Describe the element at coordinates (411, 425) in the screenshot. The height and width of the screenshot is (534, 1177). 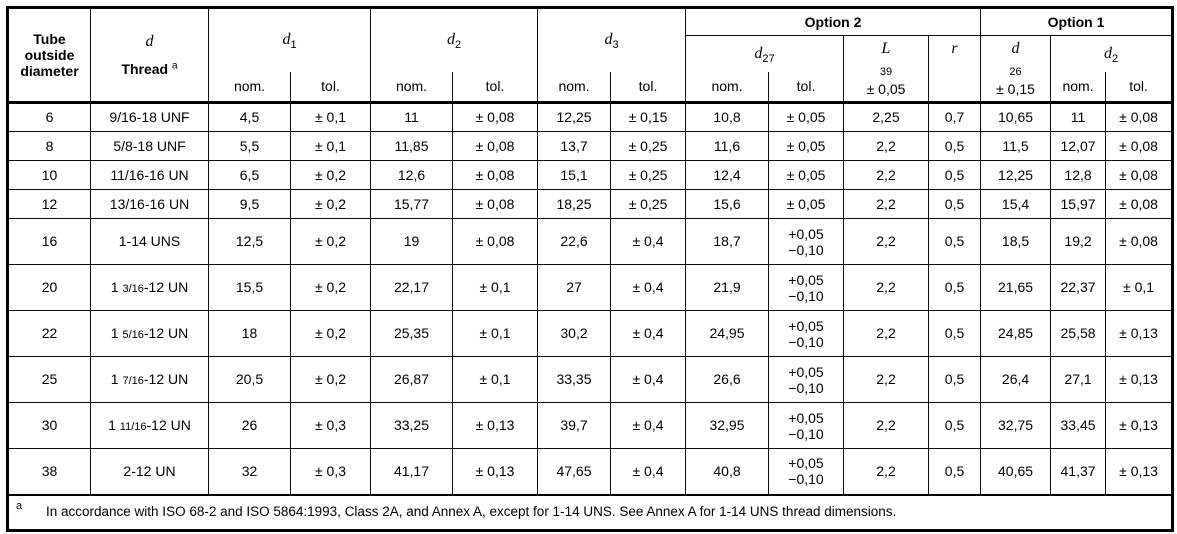
I see `cell-d2-nom: 33,25` at that location.